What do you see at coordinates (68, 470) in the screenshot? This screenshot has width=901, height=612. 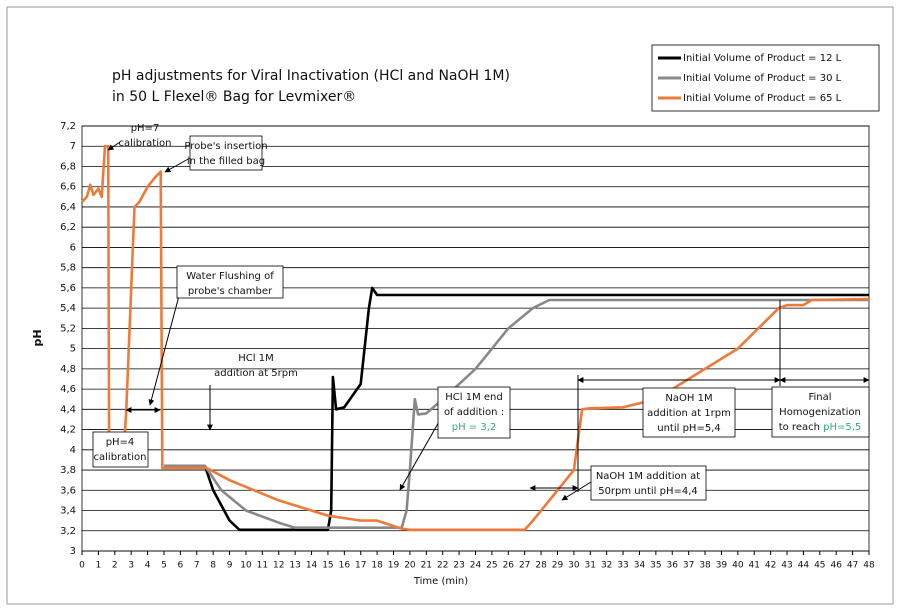 I see `y-tick-label: 3,8` at bounding box center [68, 470].